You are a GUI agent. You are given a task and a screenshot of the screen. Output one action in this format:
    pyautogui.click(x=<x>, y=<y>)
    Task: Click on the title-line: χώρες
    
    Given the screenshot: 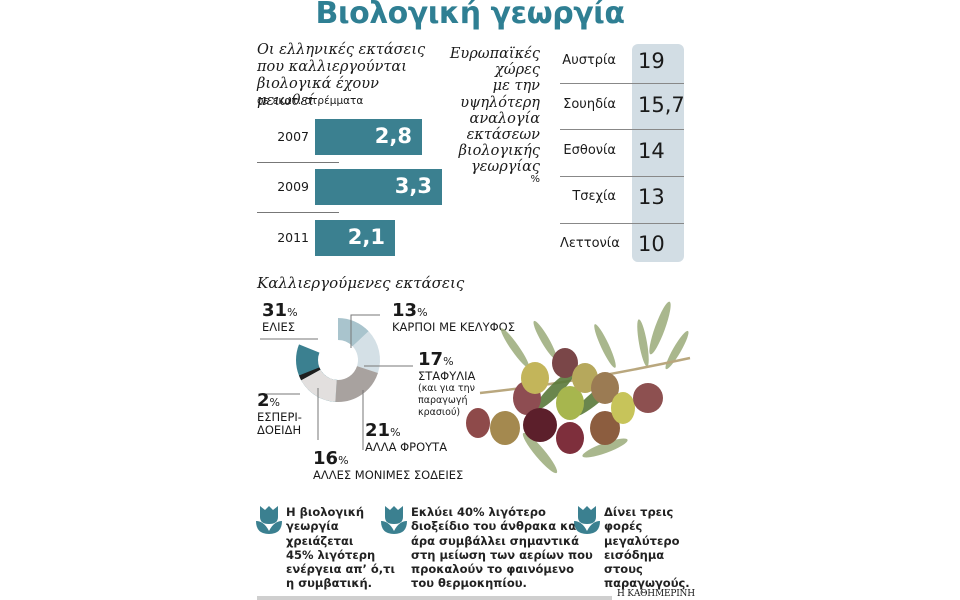 What is the action you would take?
    pyautogui.click(x=517, y=70)
    